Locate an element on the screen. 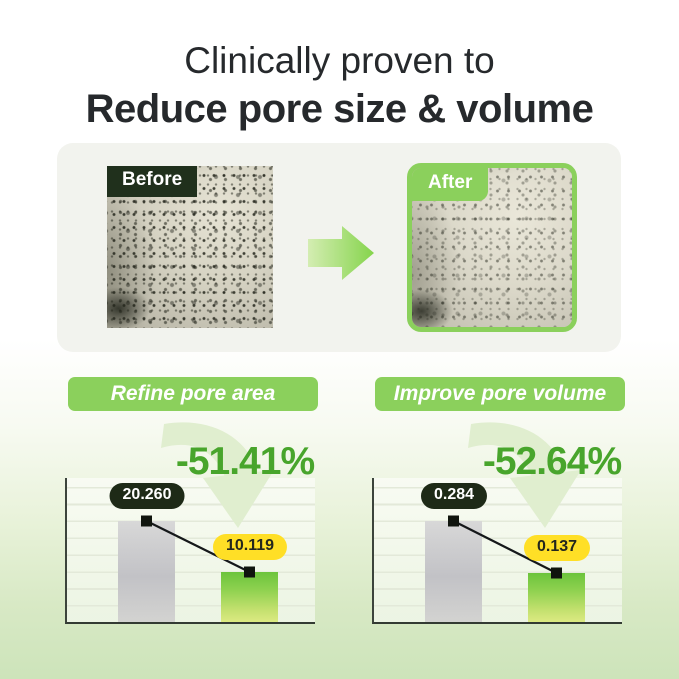  section-header-pore-volume: Improve pore volume is located at coordinates (500, 394).